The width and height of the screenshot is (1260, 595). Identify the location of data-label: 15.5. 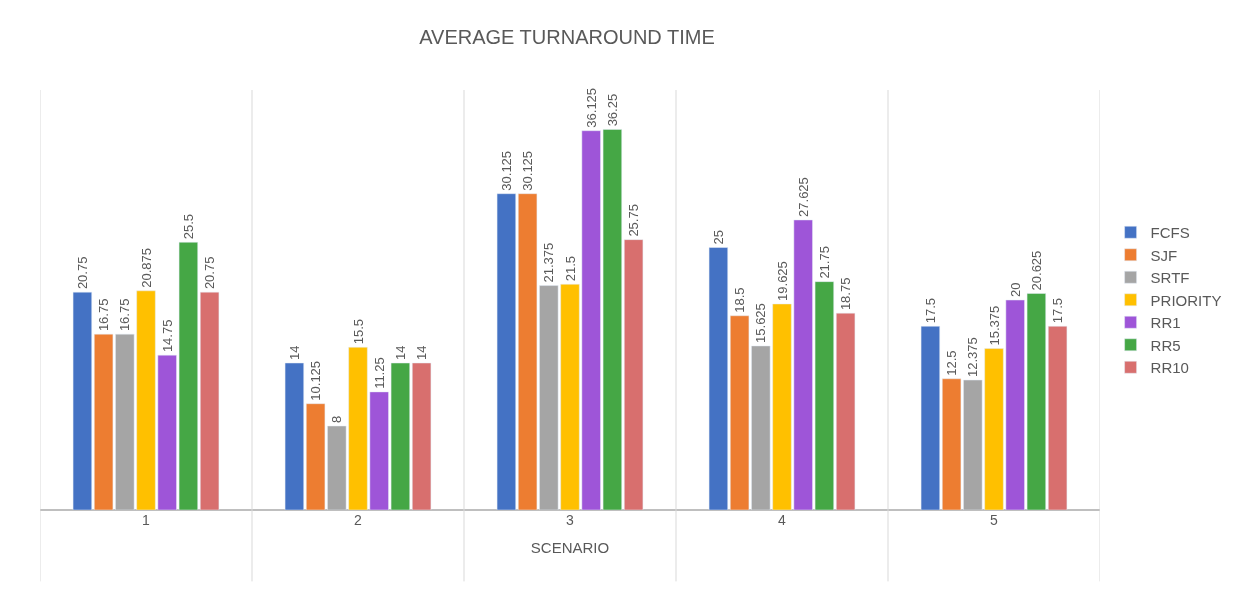
(358, 331).